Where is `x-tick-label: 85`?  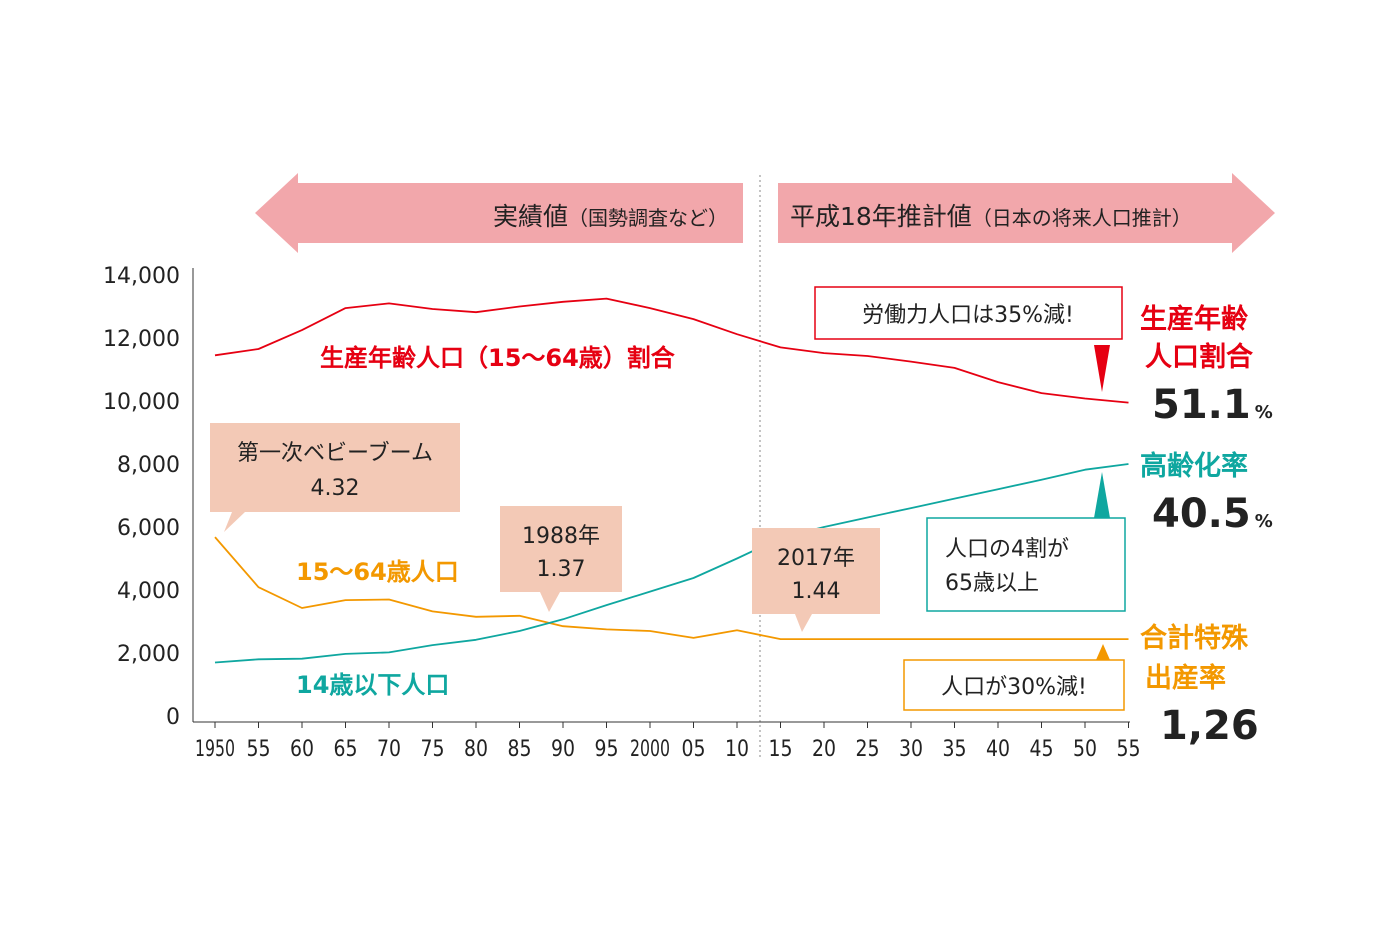 x-tick-label: 85 is located at coordinates (520, 749).